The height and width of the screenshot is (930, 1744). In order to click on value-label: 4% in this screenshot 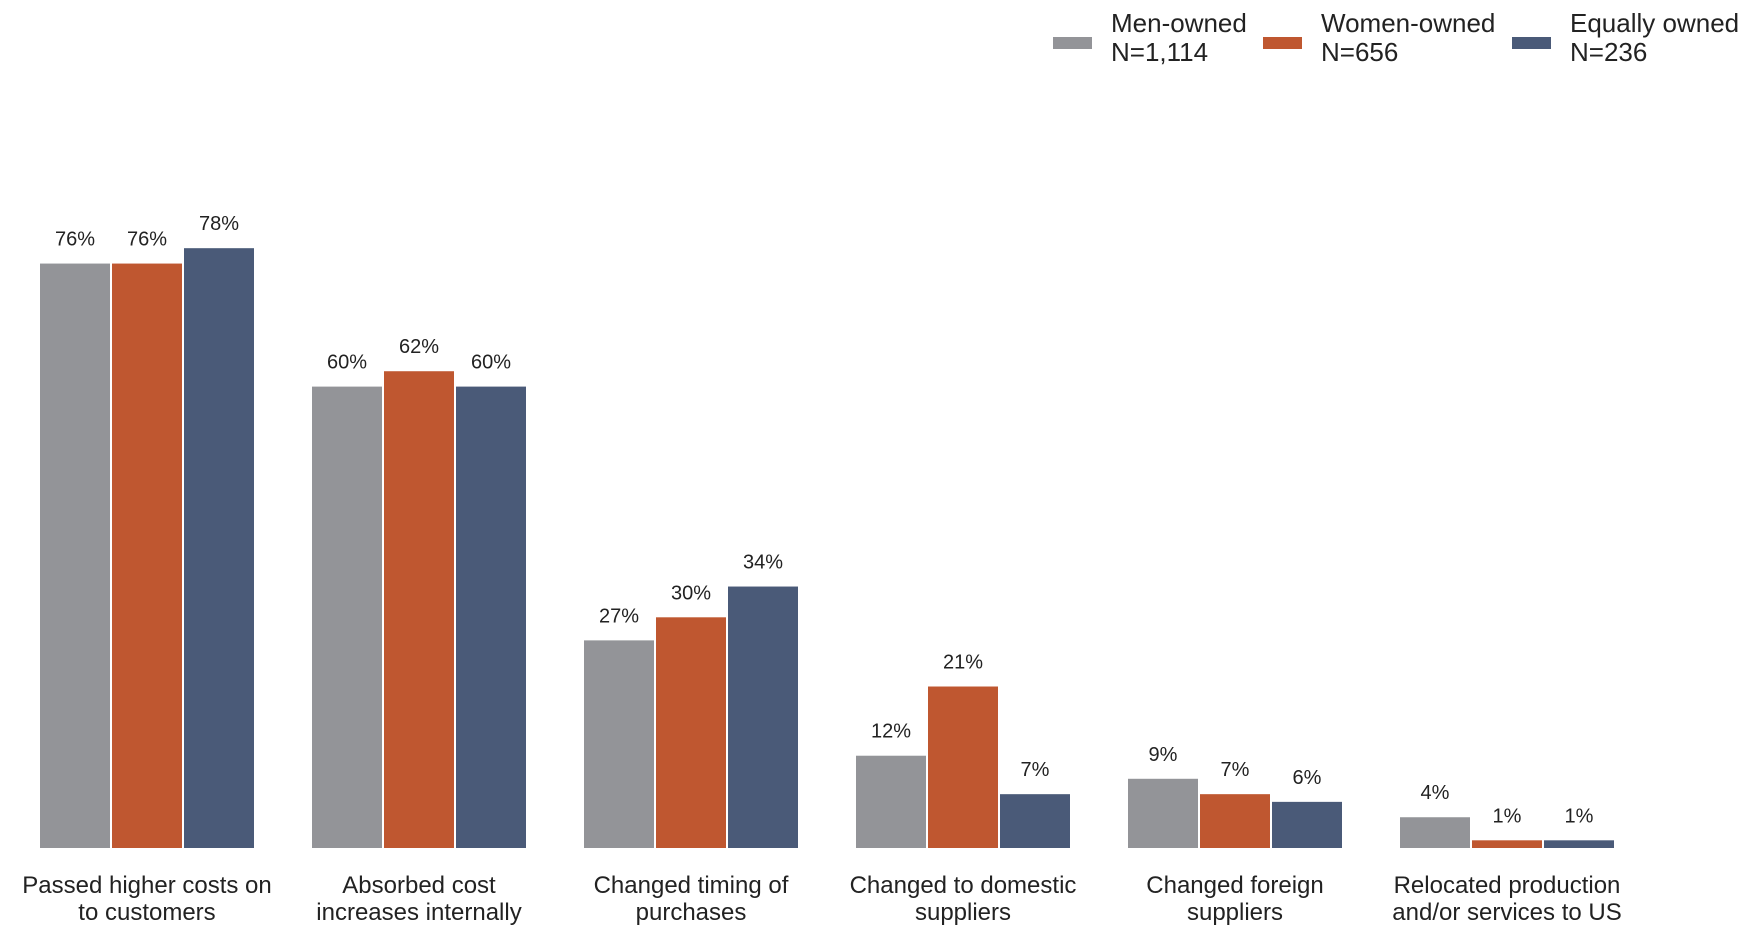, I will do `click(1435, 793)`.